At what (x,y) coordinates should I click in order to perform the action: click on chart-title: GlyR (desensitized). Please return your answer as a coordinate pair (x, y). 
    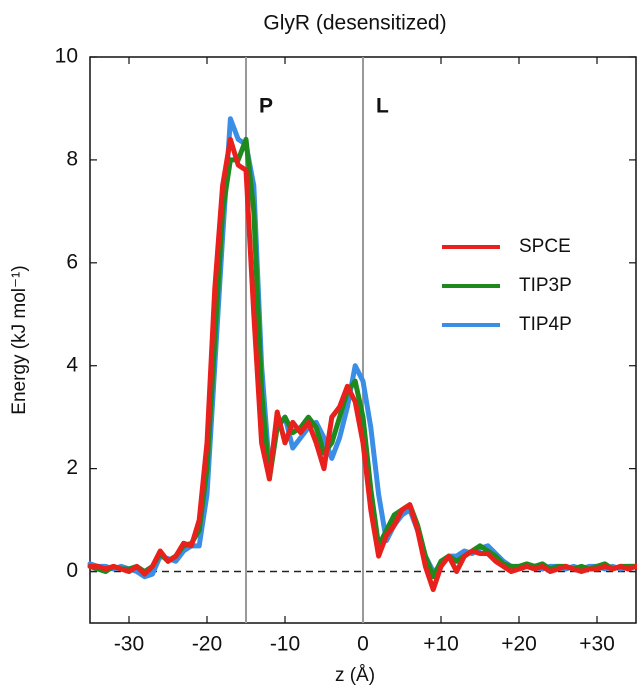
    Looking at the image, I should click on (354, 23).